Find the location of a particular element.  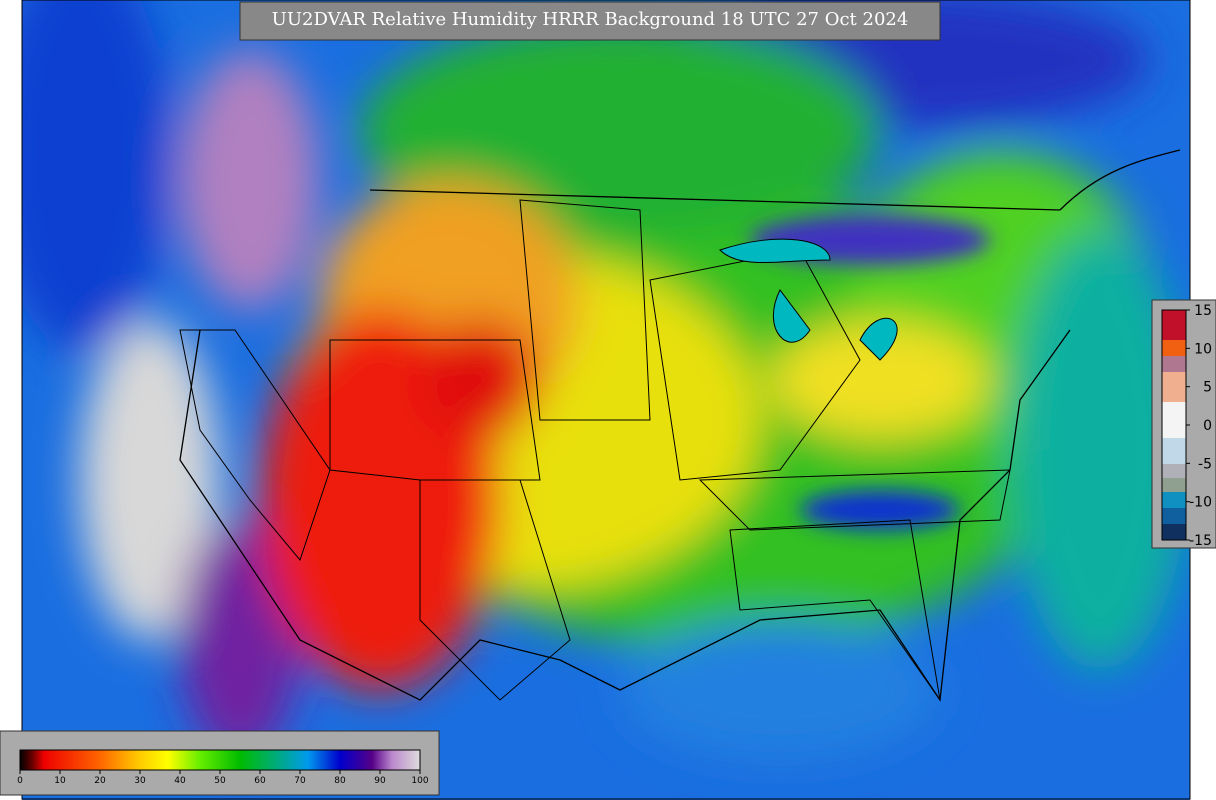

increment-tick-label: 5 is located at coordinates (1207, 388).